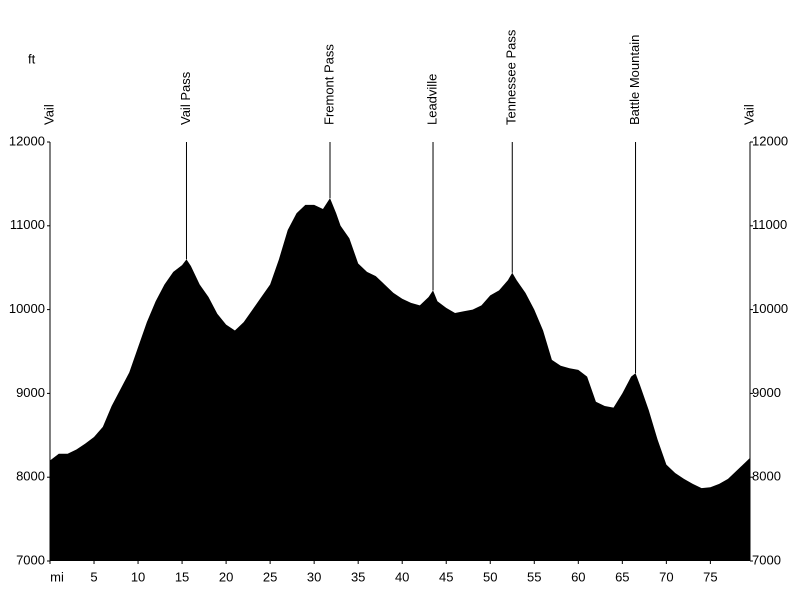 The height and width of the screenshot is (600, 800). Describe the element at coordinates (446, 576) in the screenshot. I see `x-tick-label: 45` at that location.